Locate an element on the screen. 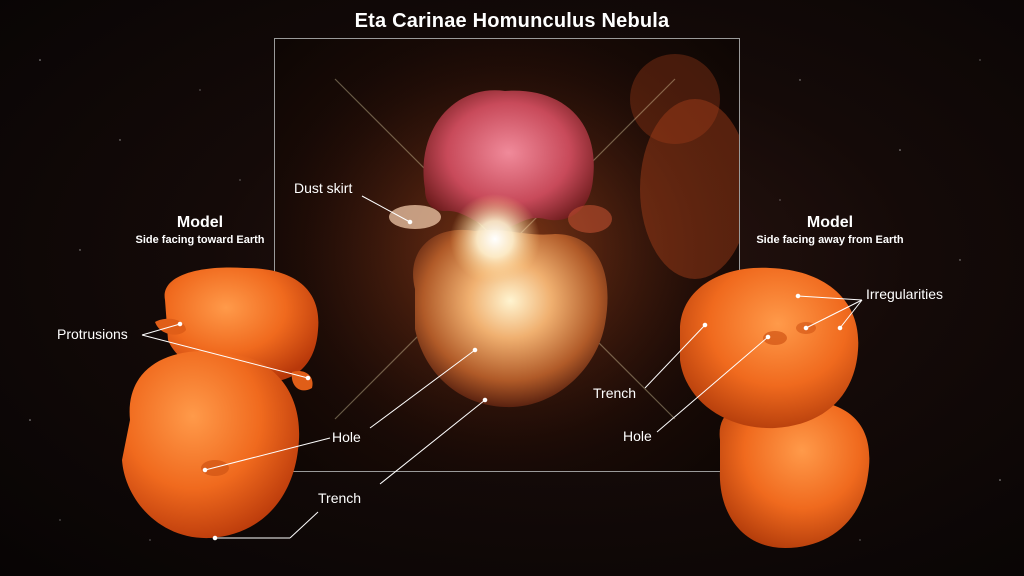 The height and width of the screenshot is (576, 1024). label-irregularities: Irregularities is located at coordinates (904, 294).